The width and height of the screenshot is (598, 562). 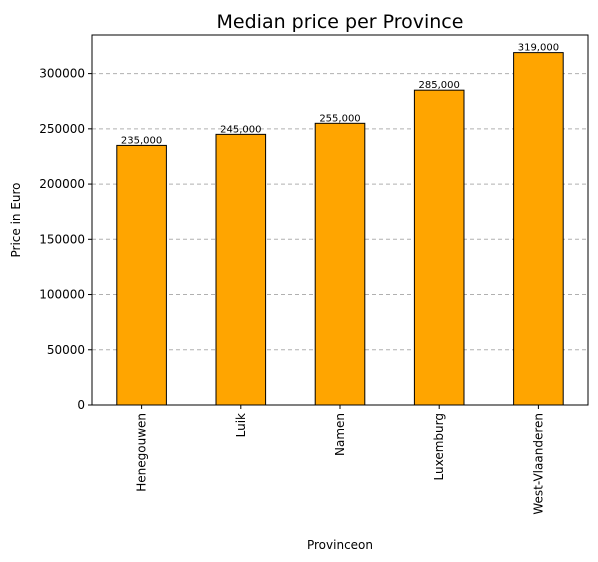 I want to click on y-axis-label: Price in Euro, so click(x=16, y=219).